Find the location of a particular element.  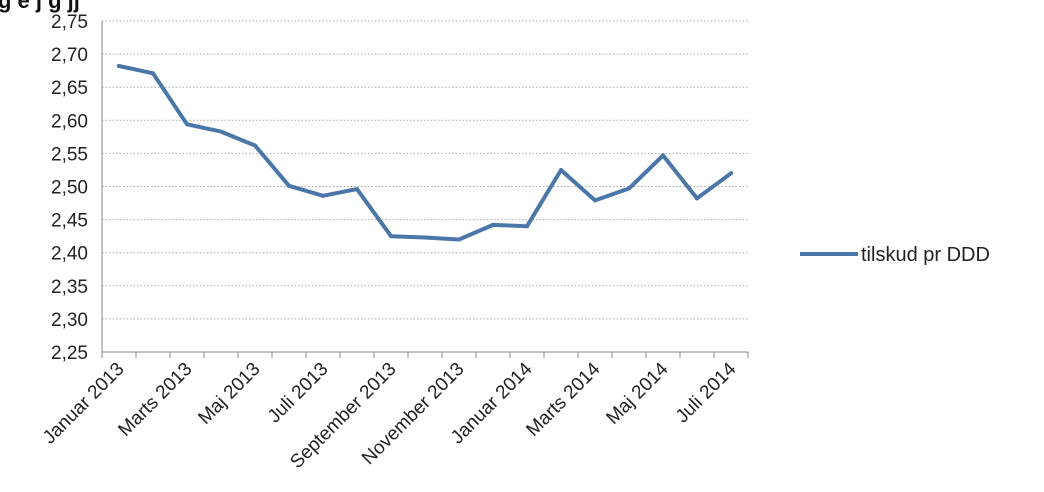

y-tick-label: 2,30 is located at coordinates (69, 320).